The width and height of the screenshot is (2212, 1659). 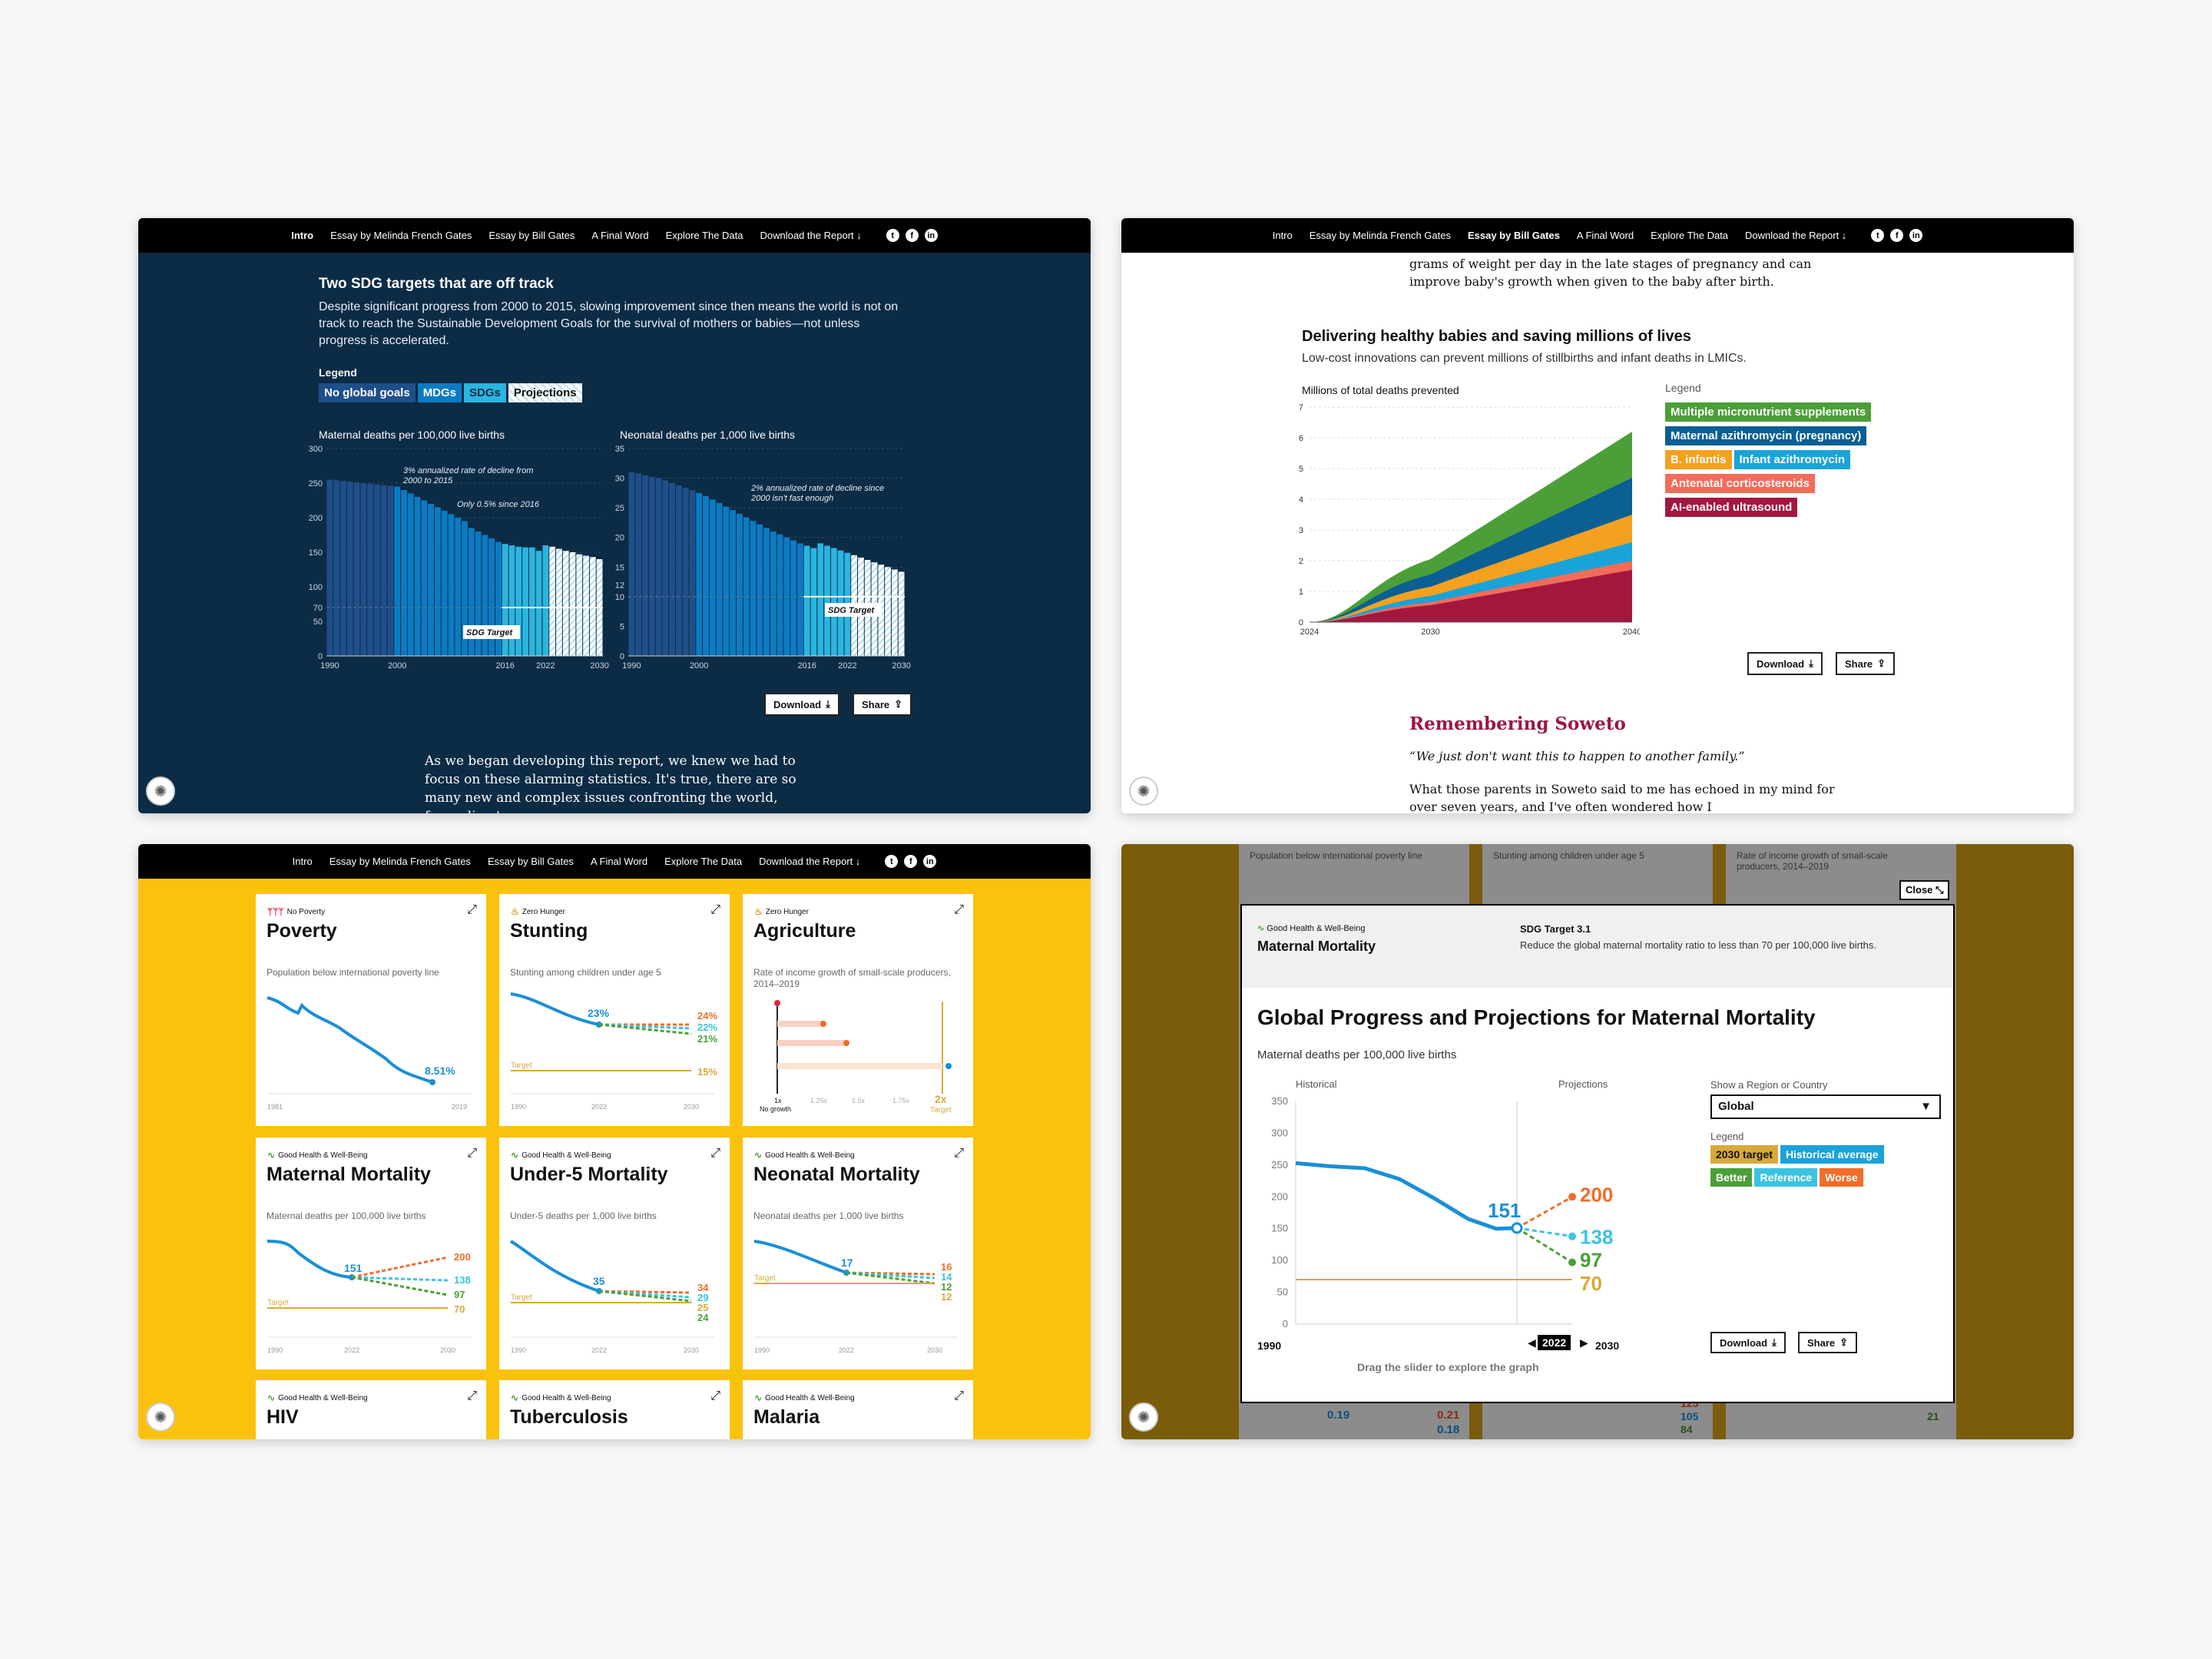 I want to click on y-tick-label: 4, so click(x=1301, y=500).